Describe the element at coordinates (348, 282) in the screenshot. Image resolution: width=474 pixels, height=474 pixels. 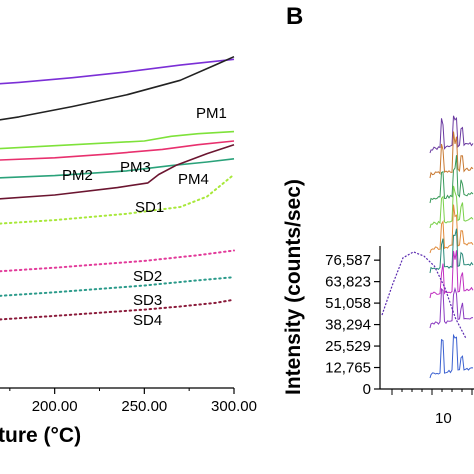
I see `y-tick-label-b: 63,823` at that location.